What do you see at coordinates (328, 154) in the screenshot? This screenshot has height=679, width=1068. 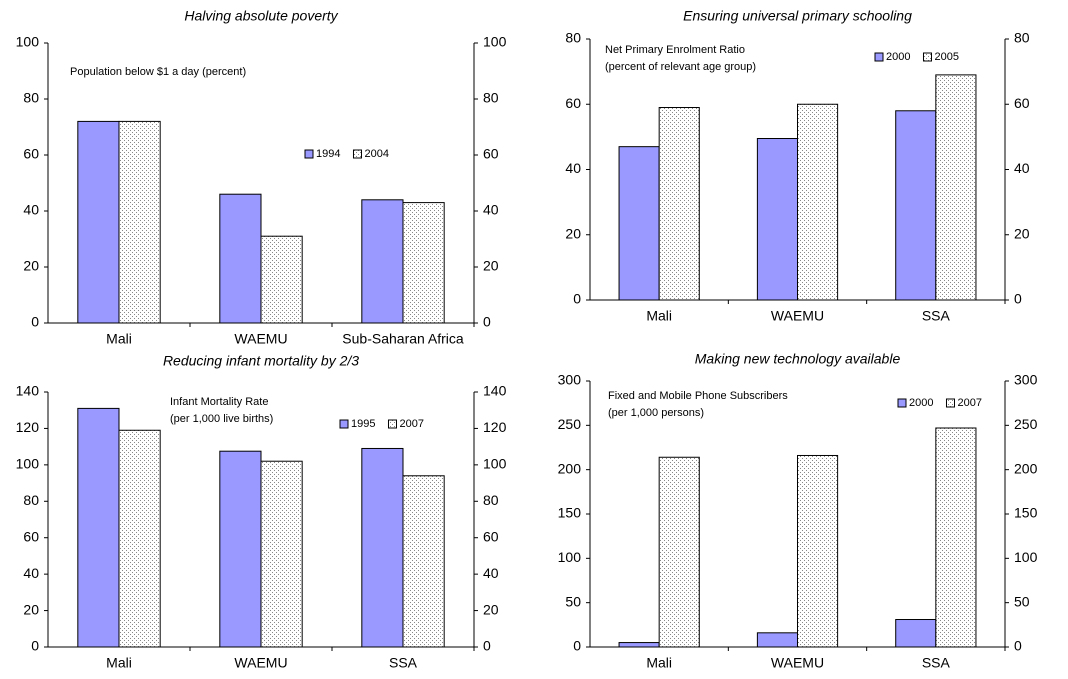 I see `legend-label: 1994` at bounding box center [328, 154].